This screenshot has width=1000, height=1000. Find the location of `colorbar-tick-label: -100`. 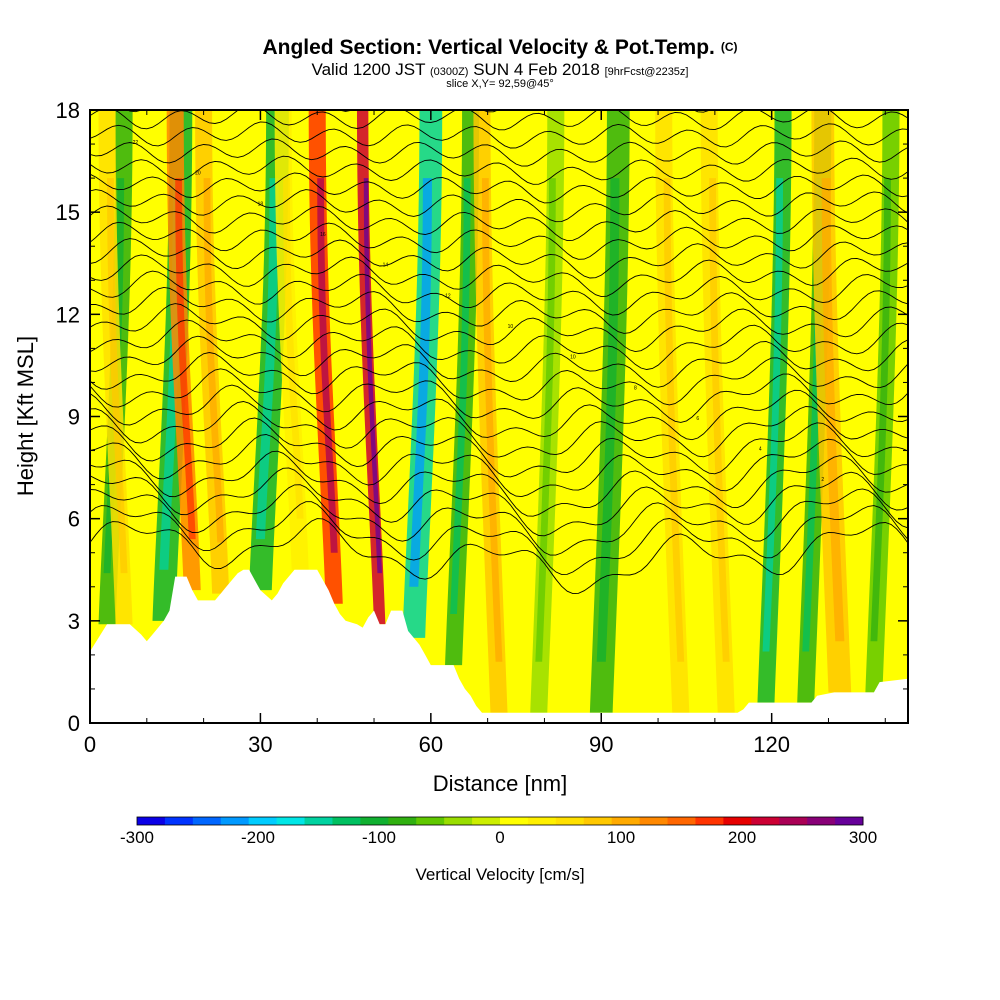

colorbar-tick-label: -100 is located at coordinates (379, 837).